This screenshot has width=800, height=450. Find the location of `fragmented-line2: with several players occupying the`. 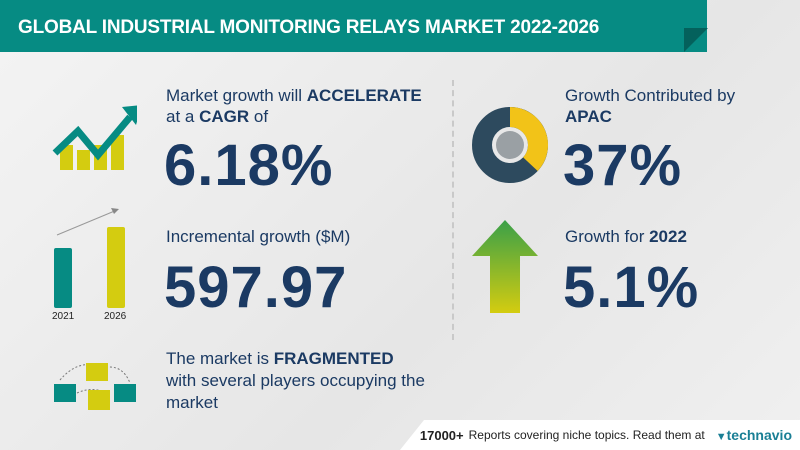

fragmented-line2: with several players occupying the is located at coordinates (295, 380).